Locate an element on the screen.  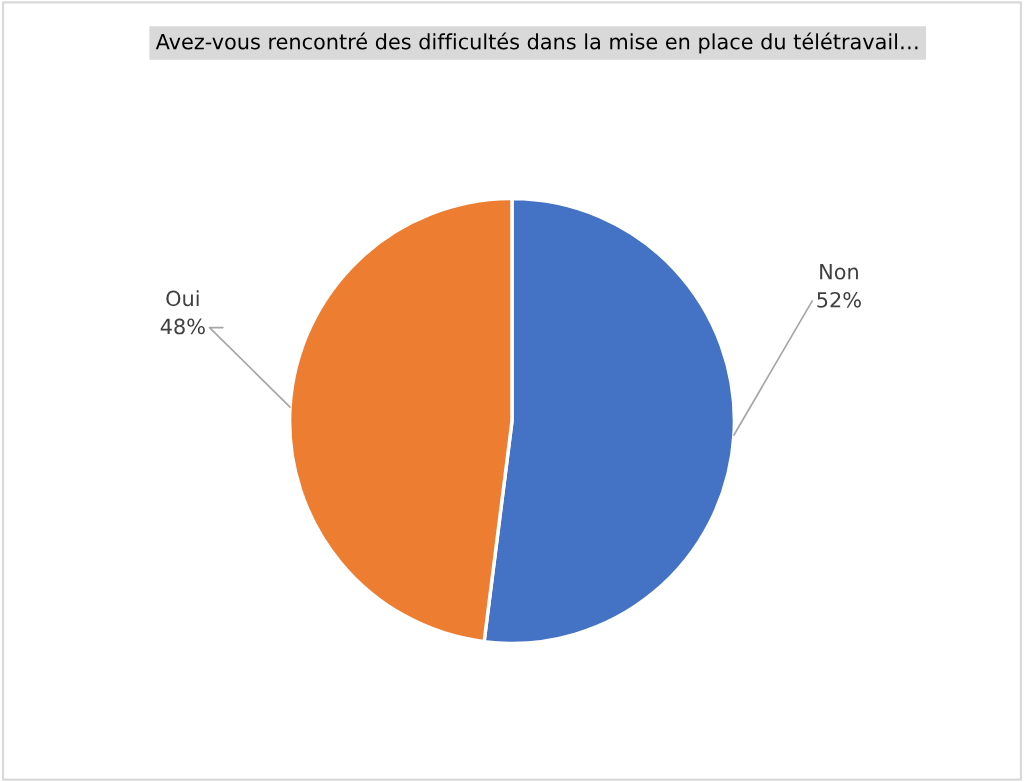
slice-label: Non is located at coordinates (839, 272).